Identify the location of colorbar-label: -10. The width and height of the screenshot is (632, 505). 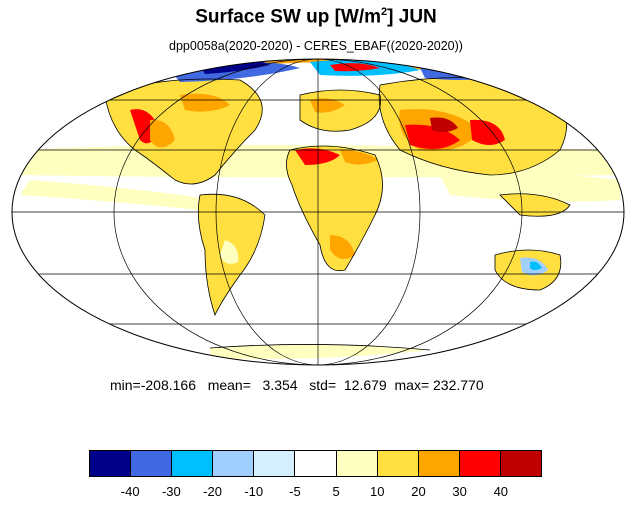
(254, 491).